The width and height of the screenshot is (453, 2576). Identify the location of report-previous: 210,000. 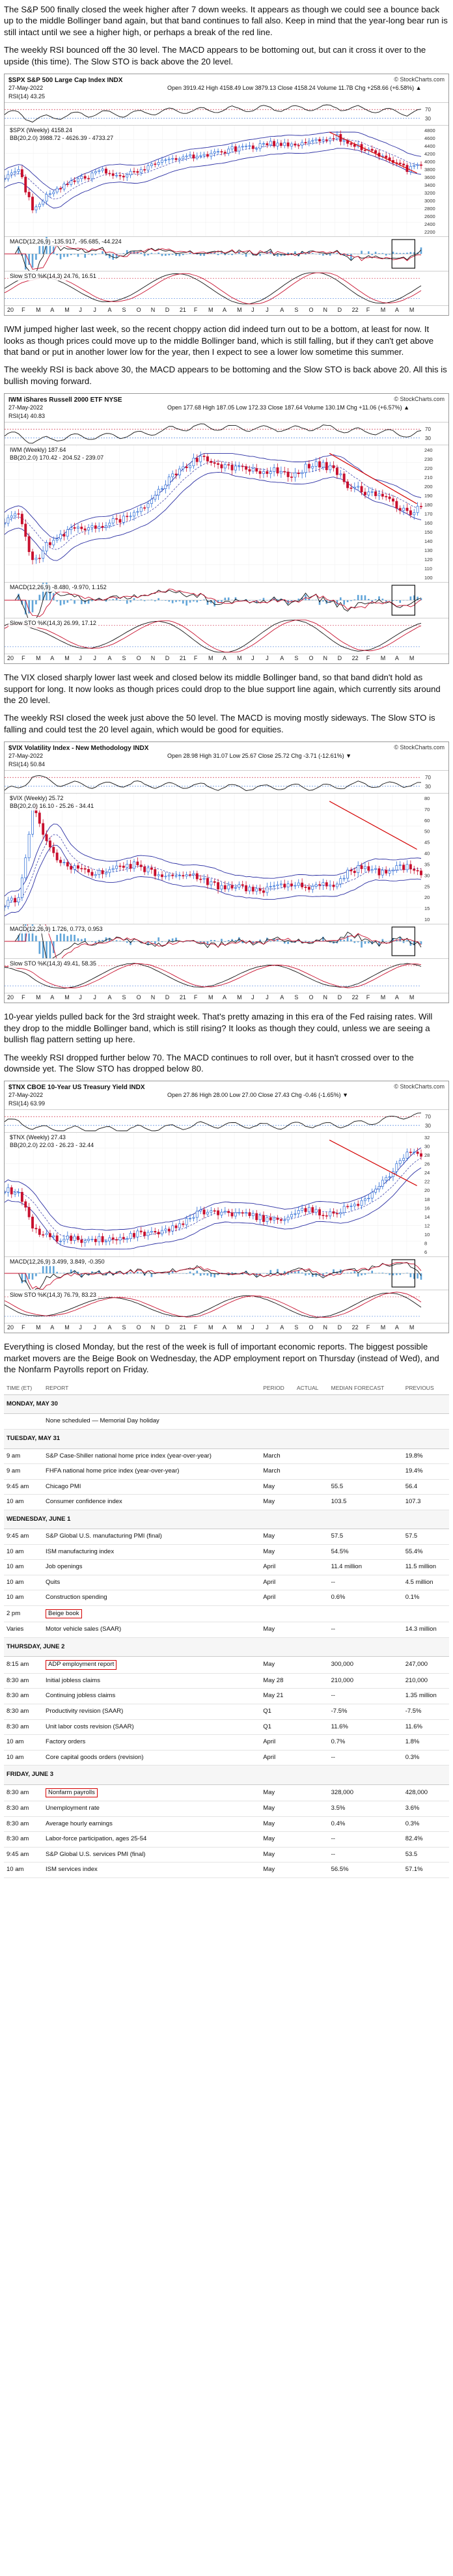
(426, 1681).